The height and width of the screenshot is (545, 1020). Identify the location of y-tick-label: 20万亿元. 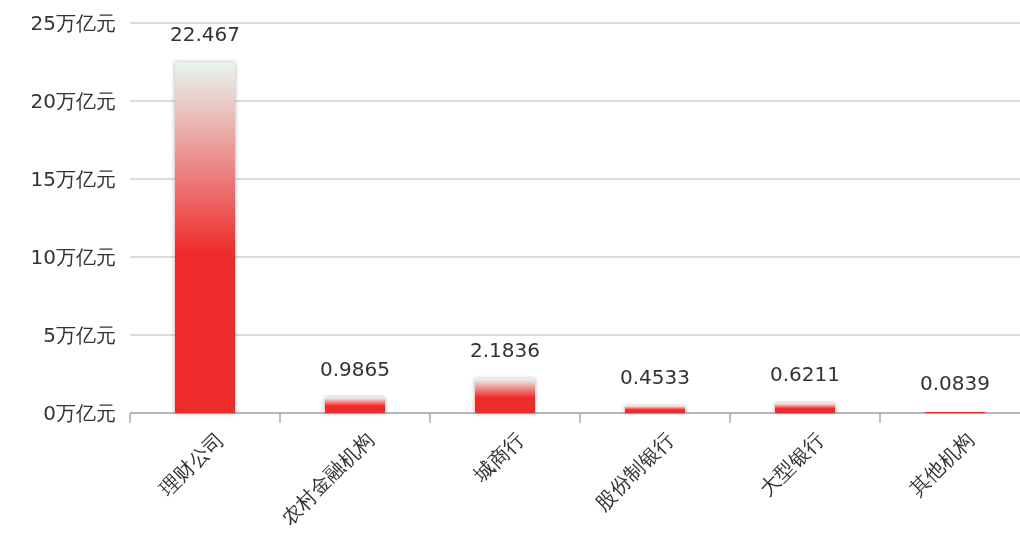
(73, 101).